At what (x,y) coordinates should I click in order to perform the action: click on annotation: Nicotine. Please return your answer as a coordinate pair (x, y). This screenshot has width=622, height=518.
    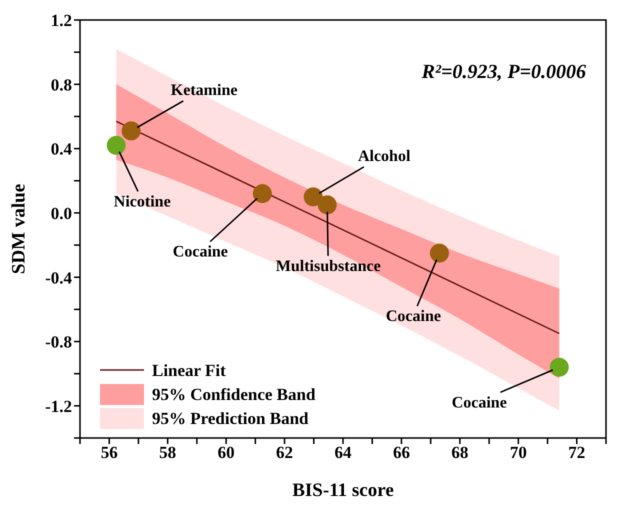
    Looking at the image, I should click on (142, 201).